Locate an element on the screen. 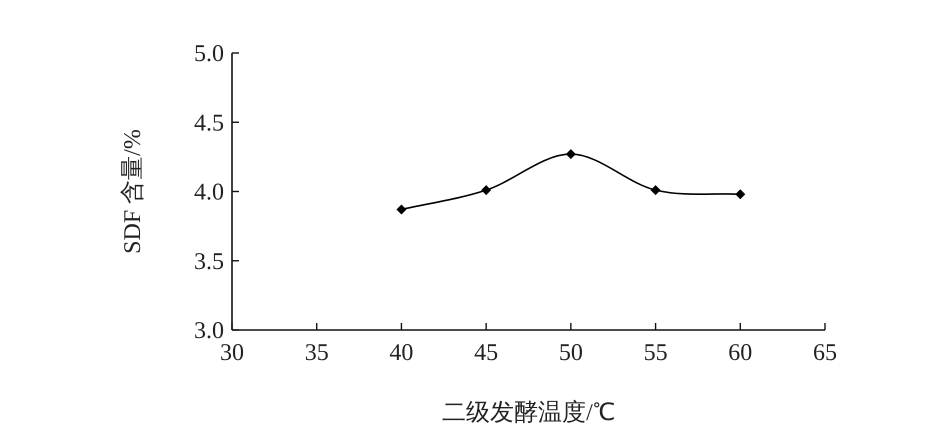 This screenshot has width=946, height=438. x-tick-label: 35 is located at coordinates (316, 353).